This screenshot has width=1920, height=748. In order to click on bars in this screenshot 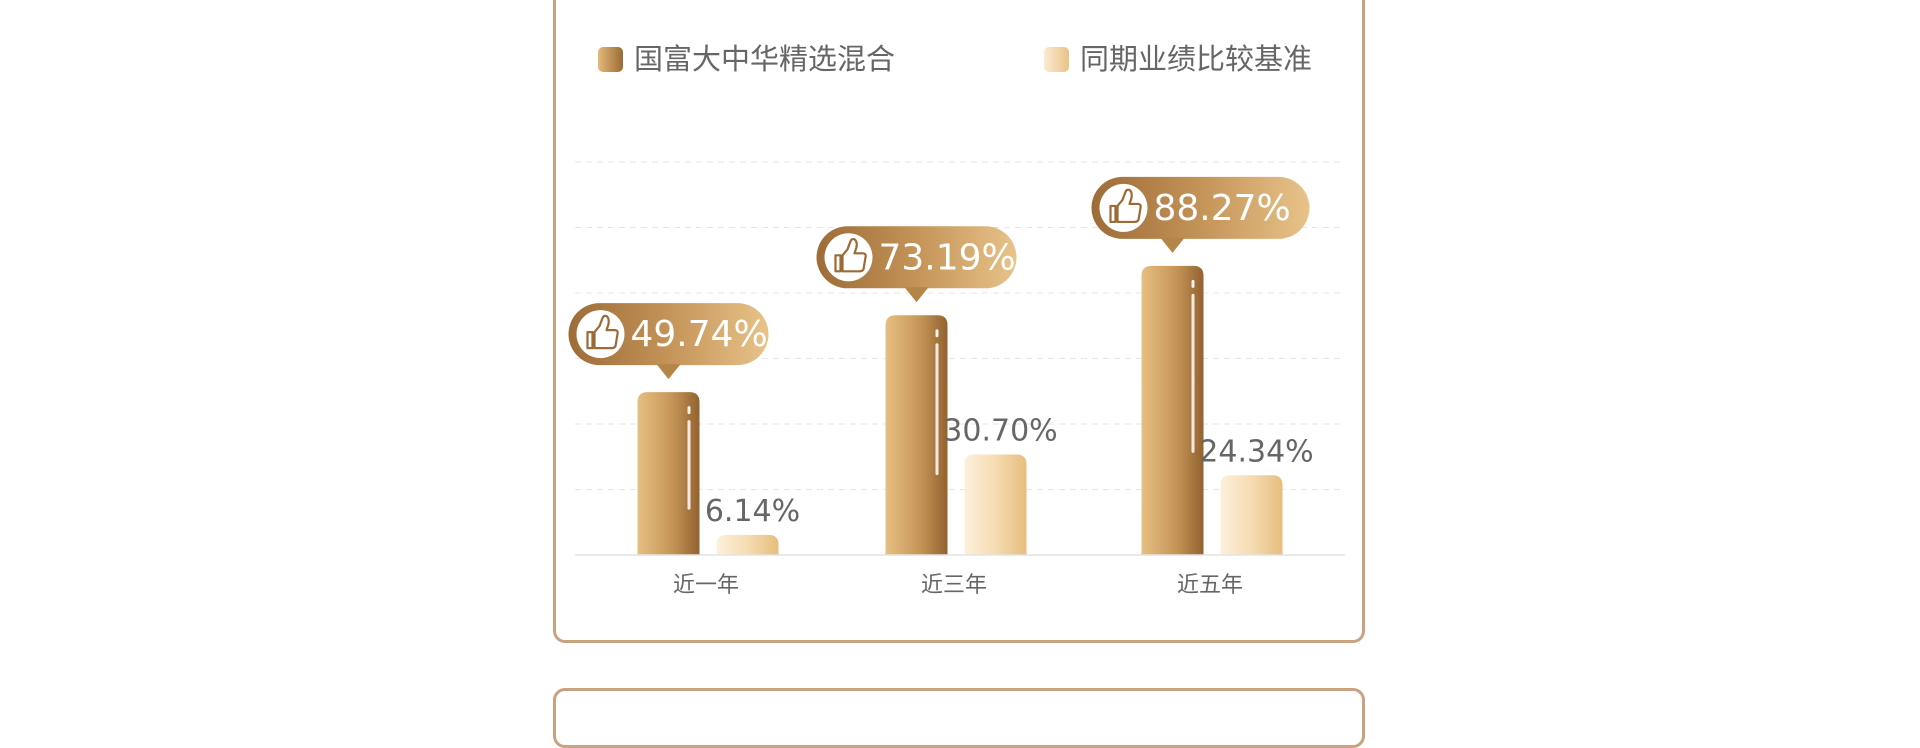, I will do `click(960, 410)`.